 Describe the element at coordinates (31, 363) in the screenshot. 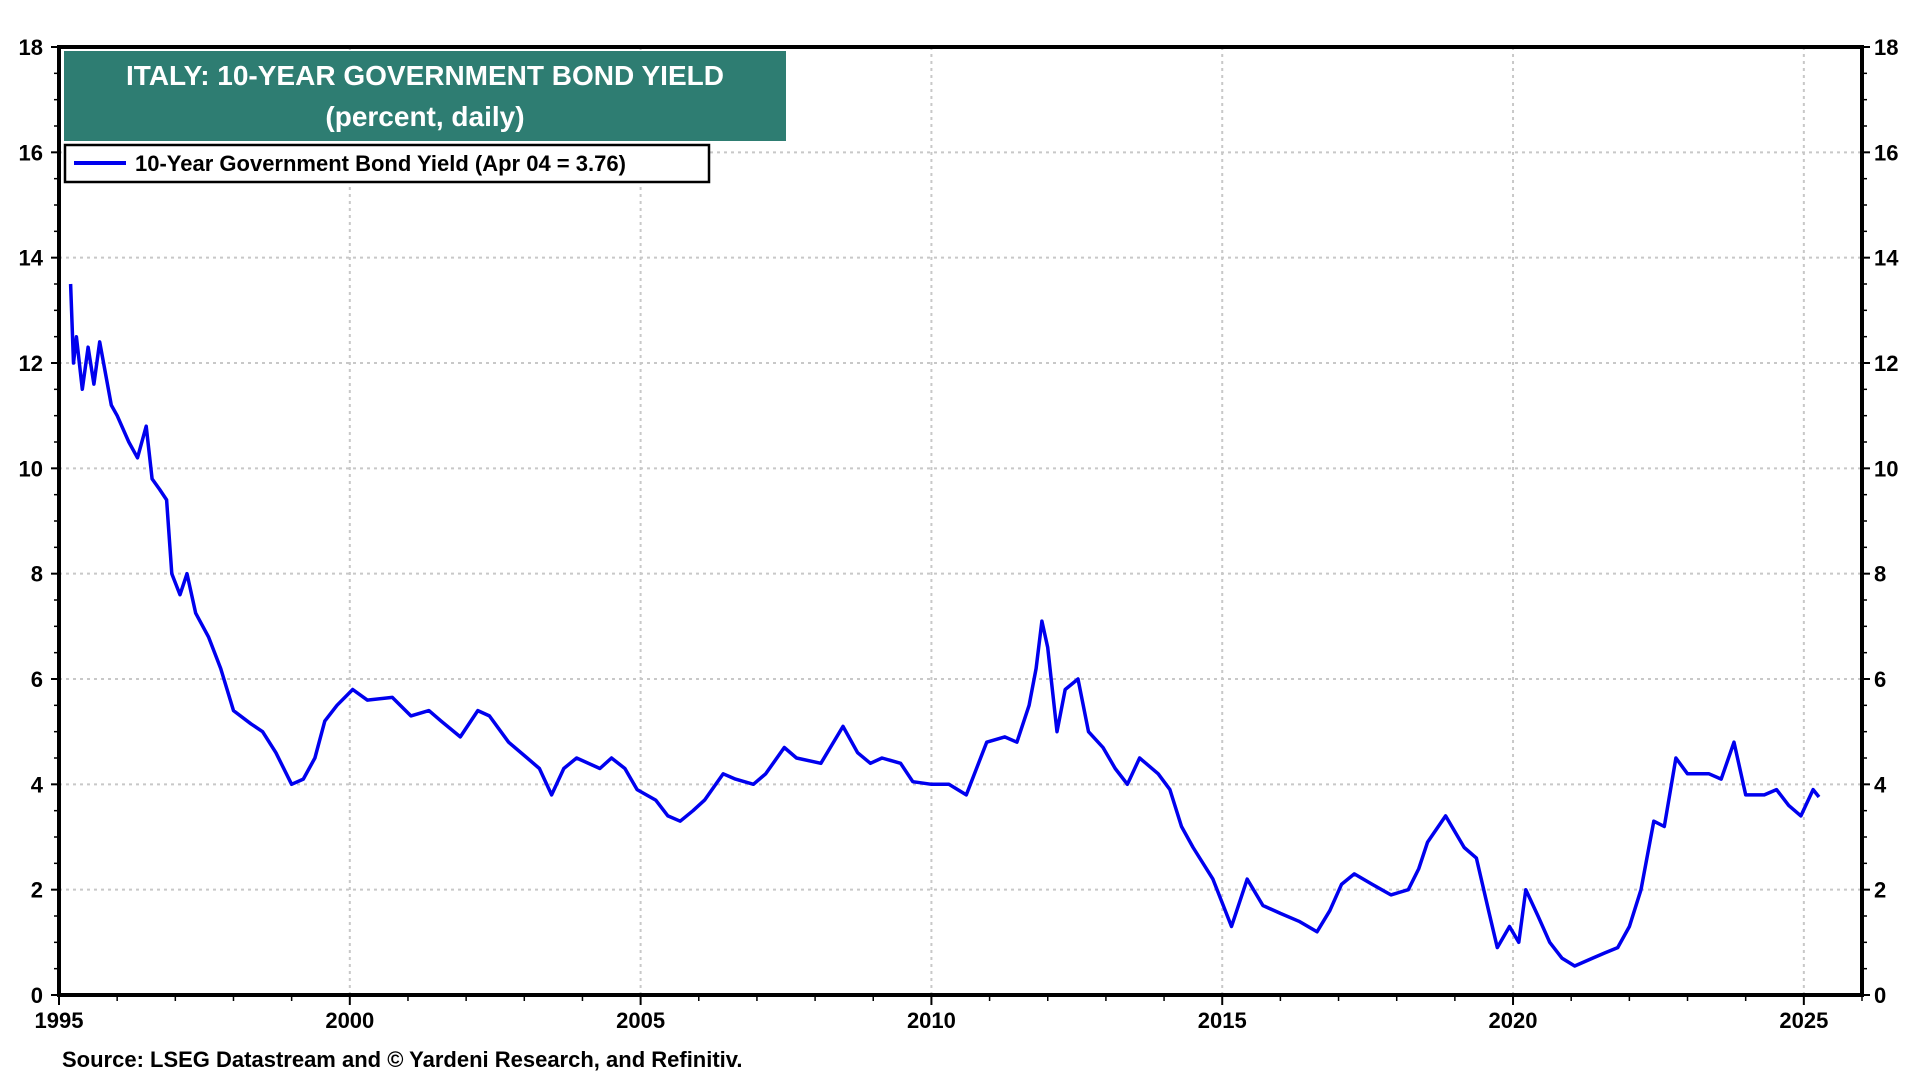

I see `y-tick-label-left: 12` at that location.